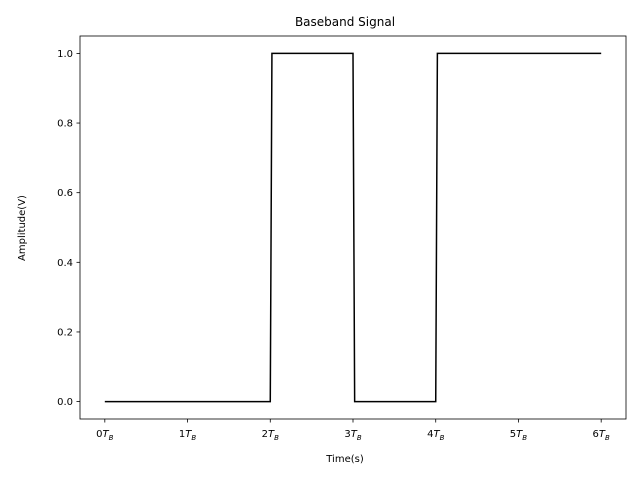 Image resolution: width=640 pixels, height=480 pixels. Describe the element at coordinates (187, 435) in the screenshot. I see `x-tick-label: 1TB` at that location.